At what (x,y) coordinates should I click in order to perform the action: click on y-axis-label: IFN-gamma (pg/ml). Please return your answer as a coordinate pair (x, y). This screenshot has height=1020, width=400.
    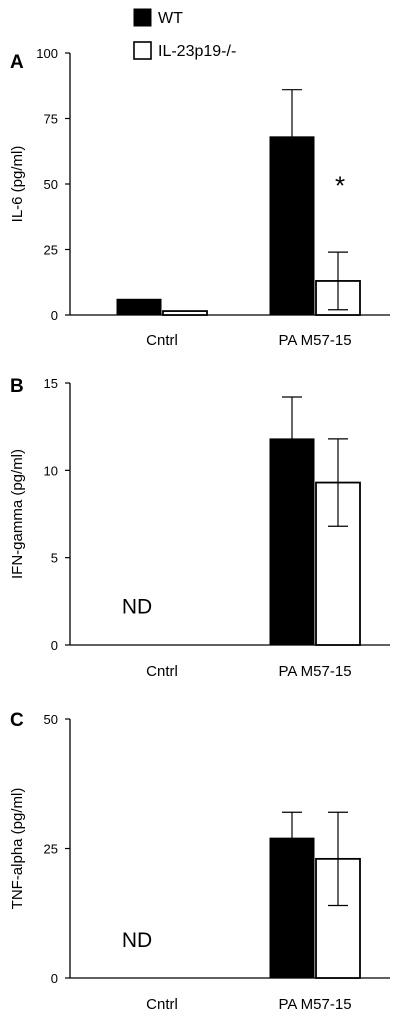
    Looking at the image, I should click on (17, 514).